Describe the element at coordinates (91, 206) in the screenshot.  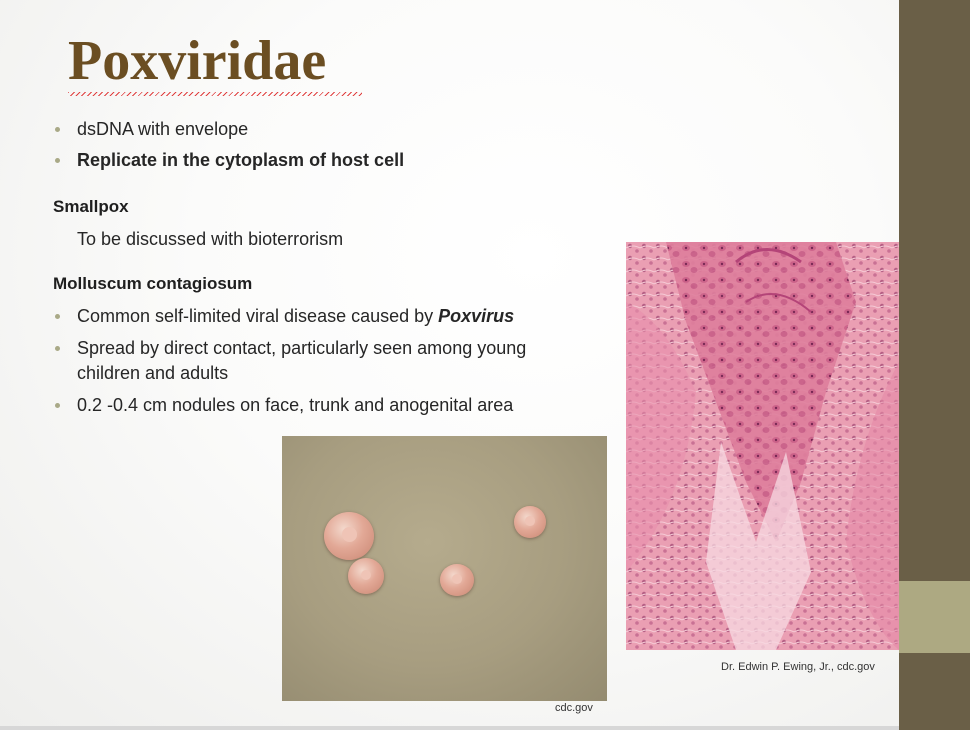
I see `smallpox-heading: Smallpox` at that location.